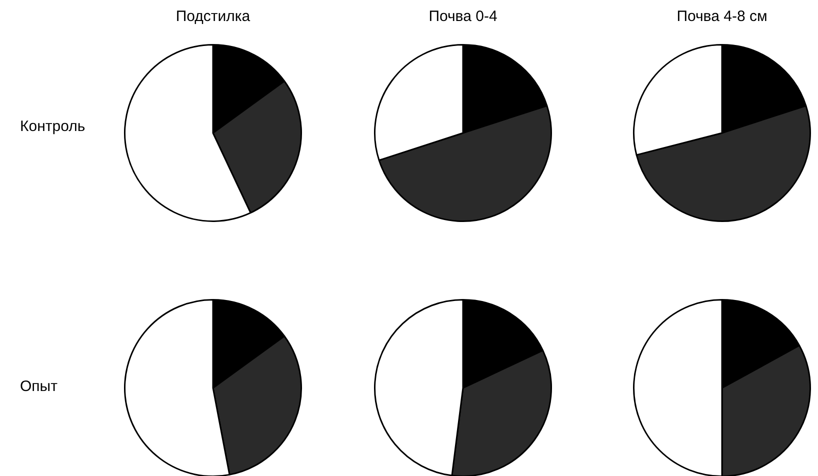 Image resolution: width=818 pixels, height=476 pixels. Describe the element at coordinates (39, 386) in the screenshot. I see `text: Опыт` at that location.